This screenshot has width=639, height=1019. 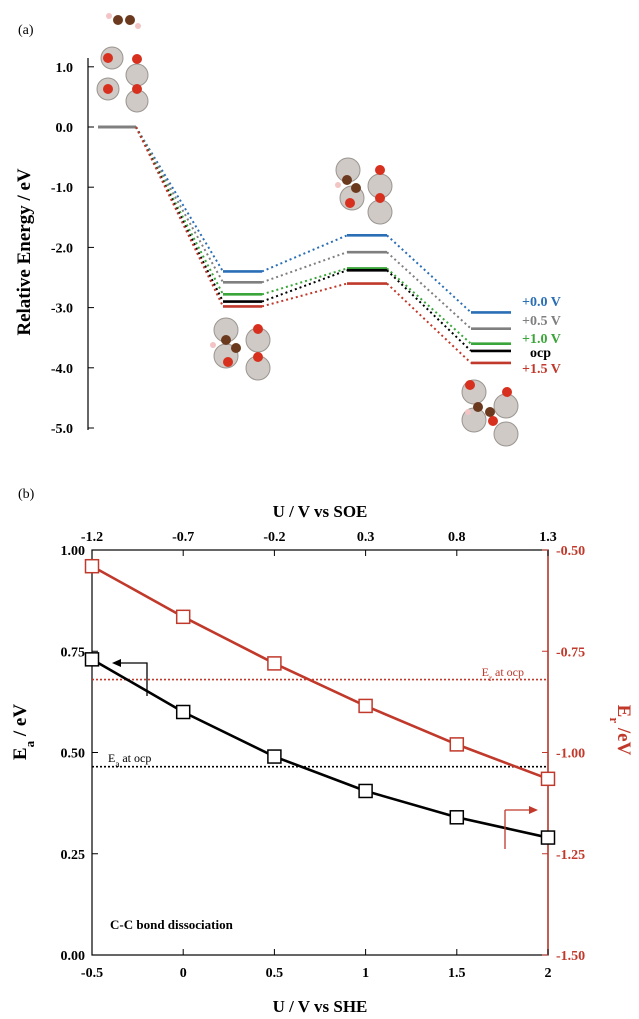 I want to click on panel-a-y-tick-label: -1.0, so click(x=62, y=188).